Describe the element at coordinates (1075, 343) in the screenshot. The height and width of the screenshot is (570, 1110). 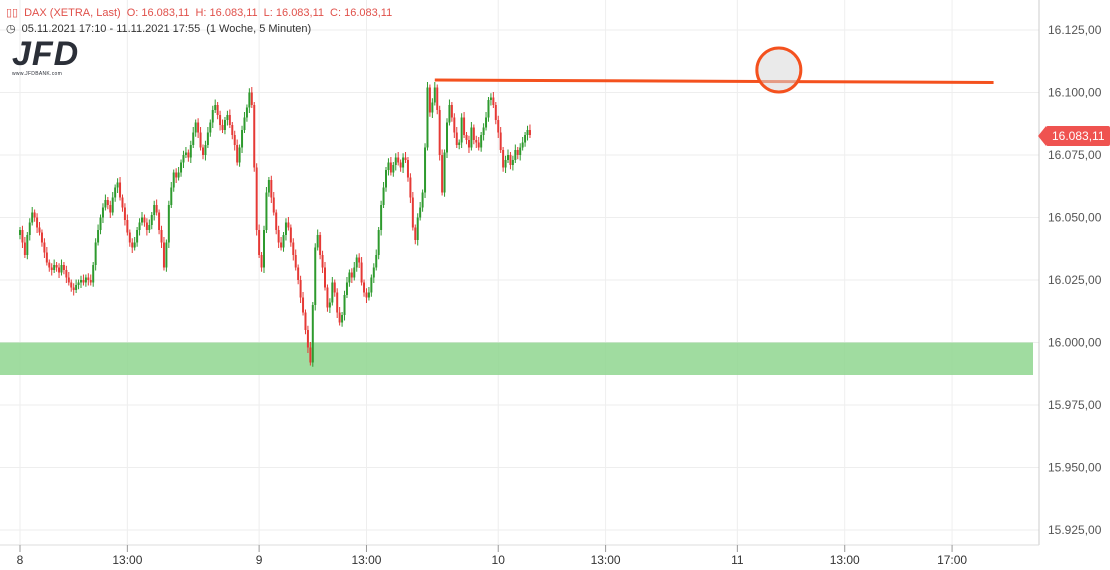
I see `y-tick-label: 16.000,00` at that location.